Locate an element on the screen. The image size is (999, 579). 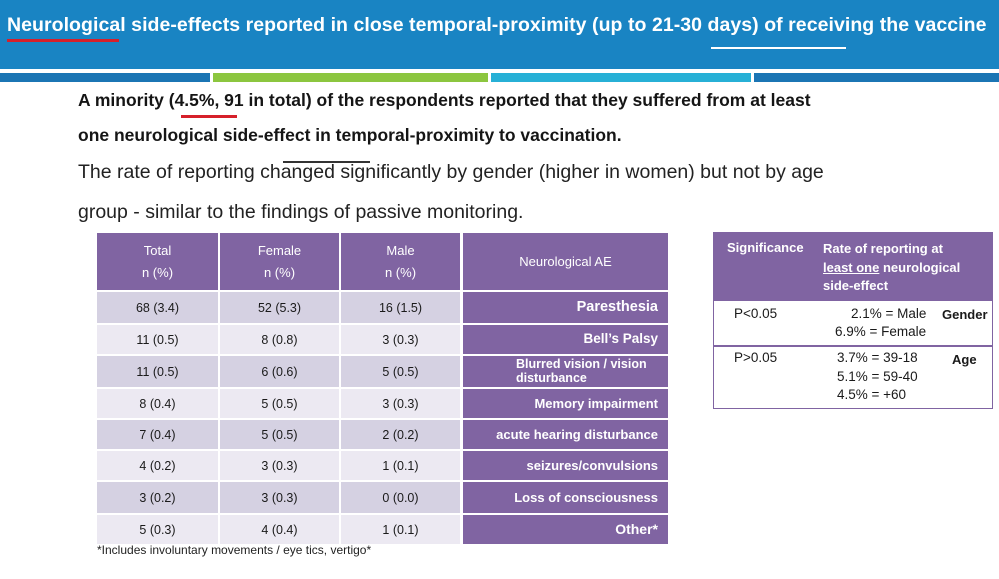
cell-total: 68 (3.4) is located at coordinates (157, 307).